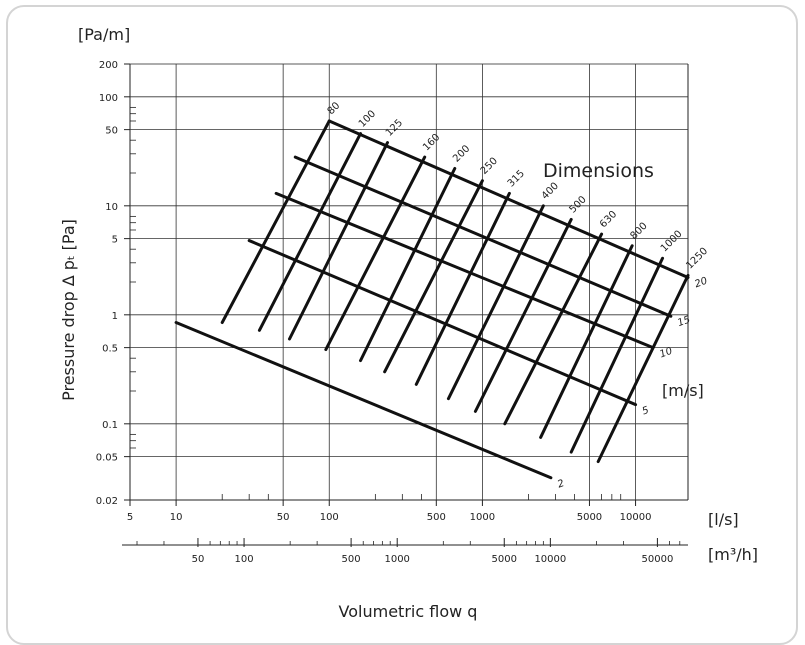 The width and height of the screenshot is (805, 645). I want to click on diameter-label: 250, so click(489, 166).